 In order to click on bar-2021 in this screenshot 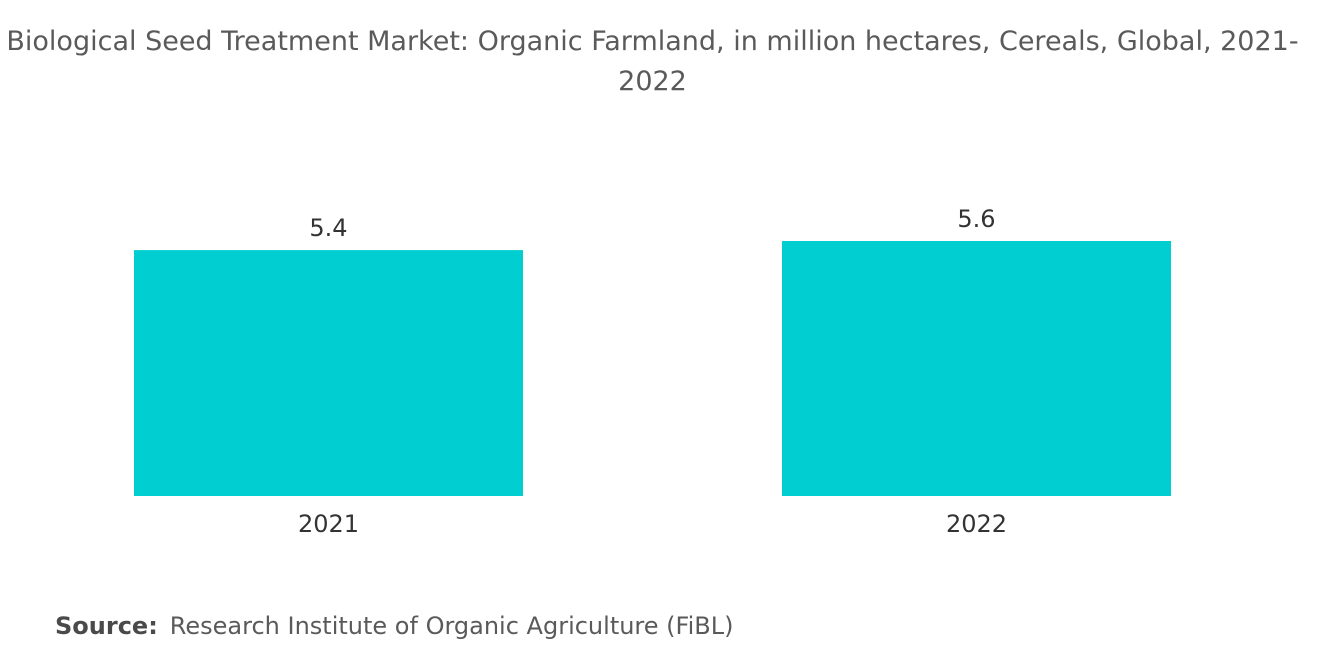, I will do `click(328, 373)`.